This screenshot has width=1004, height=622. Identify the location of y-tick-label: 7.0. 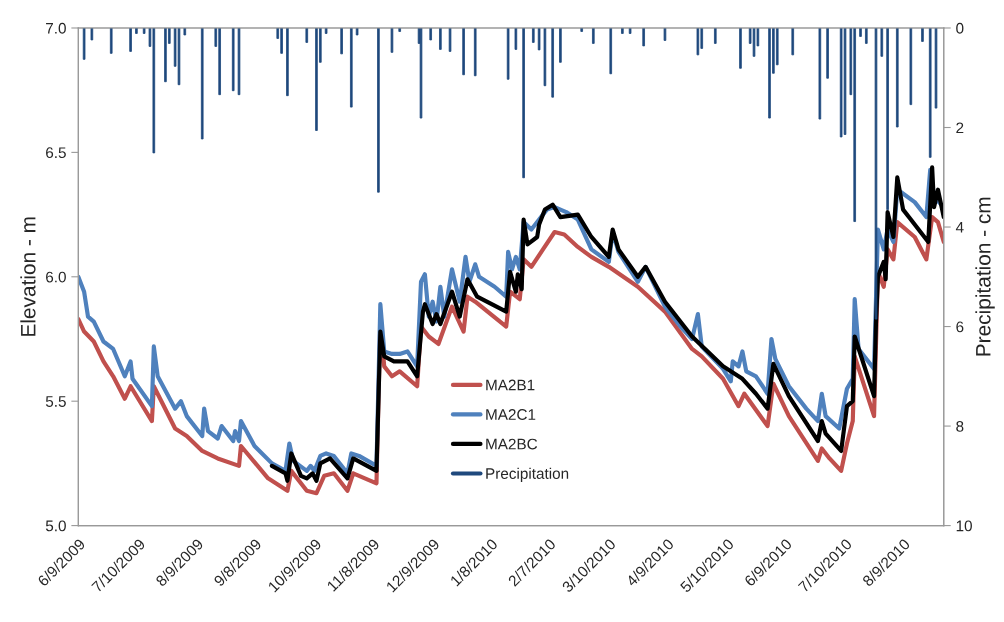
(56, 28).